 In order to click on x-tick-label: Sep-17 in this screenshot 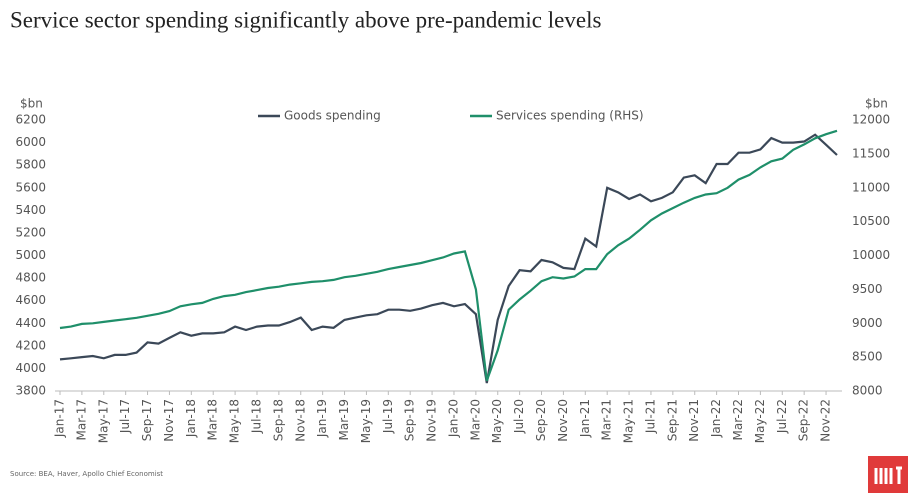, I will do `click(147, 420)`.